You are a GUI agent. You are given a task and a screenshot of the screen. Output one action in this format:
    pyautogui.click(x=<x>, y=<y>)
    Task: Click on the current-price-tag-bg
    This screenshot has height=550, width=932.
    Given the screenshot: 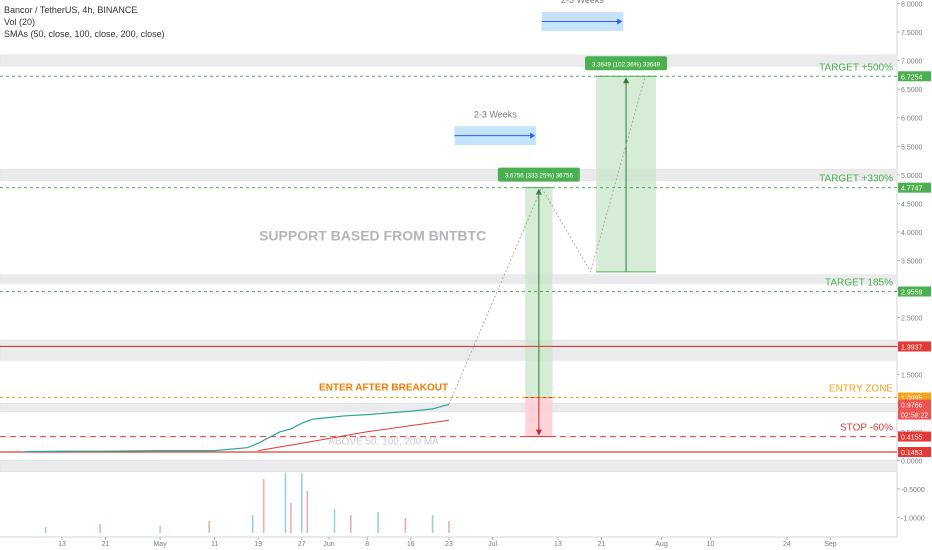 What is the action you would take?
    pyautogui.click(x=914, y=404)
    